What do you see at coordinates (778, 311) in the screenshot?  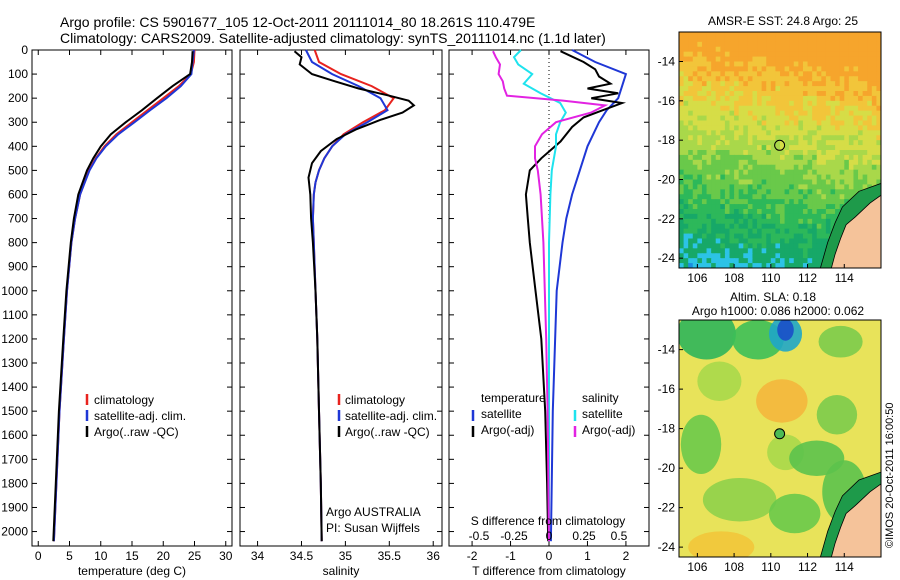 I see `sla-map-subtitle: Argo h1000: 0.086 h2000: 0.062` at bounding box center [778, 311].